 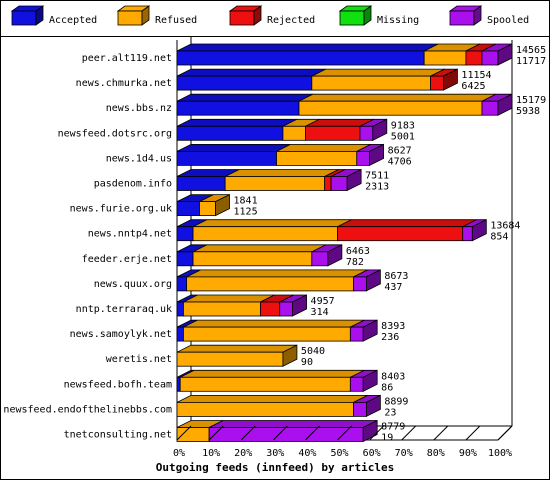 What do you see at coordinates (124, 83) in the screenshot?
I see `y-category-label: news.chmurka.net` at bounding box center [124, 83].